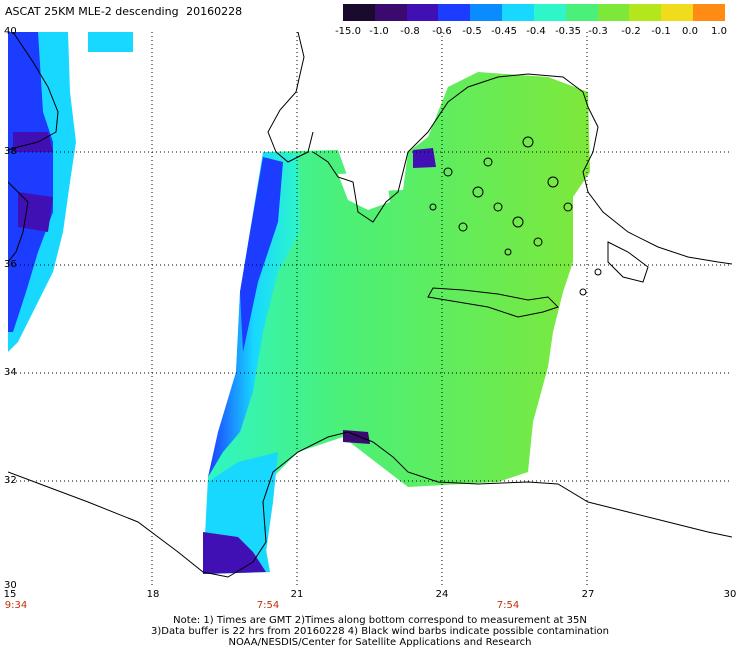 The height and width of the screenshot is (650, 740). I want to click on lat-label: 40, so click(10, 31).